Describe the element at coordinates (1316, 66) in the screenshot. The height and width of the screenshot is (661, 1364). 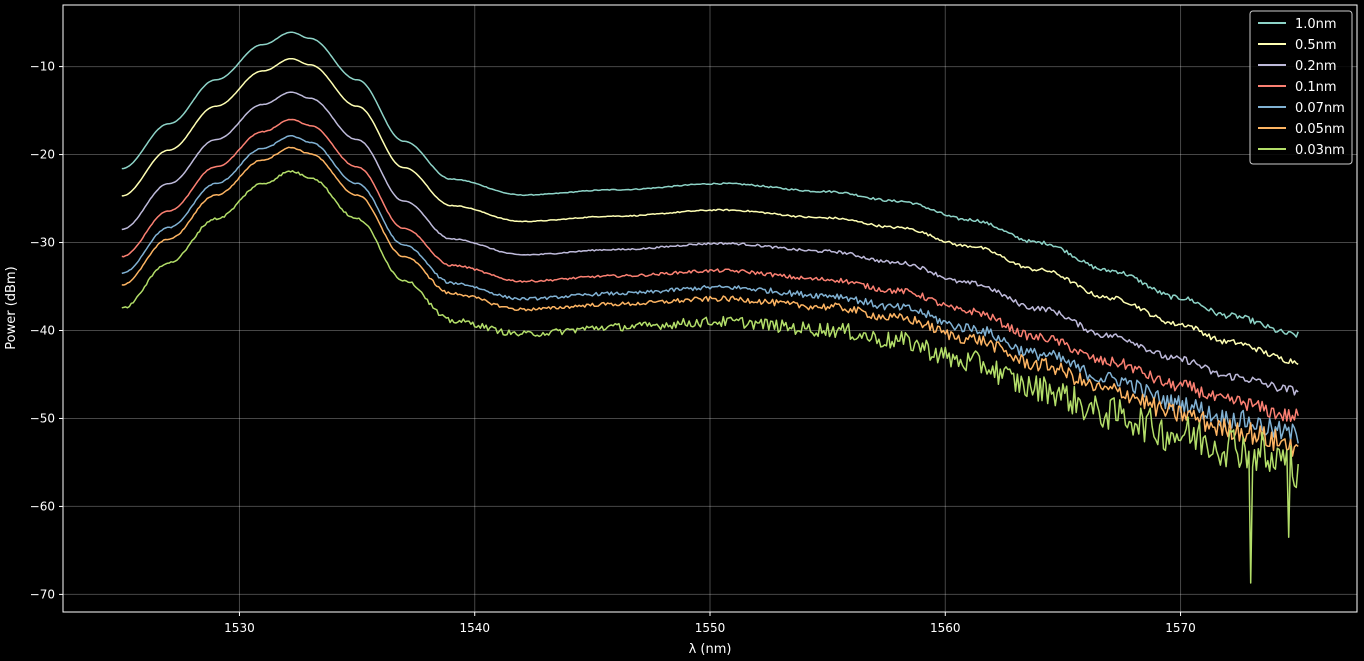
I see `legend-entry: 0.2nm` at that location.